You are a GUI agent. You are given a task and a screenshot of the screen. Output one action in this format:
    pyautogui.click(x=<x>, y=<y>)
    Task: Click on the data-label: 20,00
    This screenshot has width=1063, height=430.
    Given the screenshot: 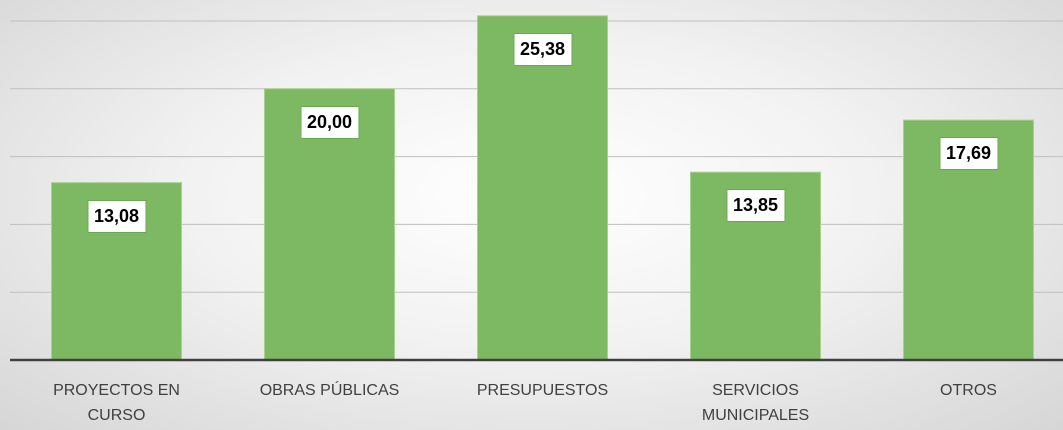 What is the action you would take?
    pyautogui.click(x=329, y=122)
    